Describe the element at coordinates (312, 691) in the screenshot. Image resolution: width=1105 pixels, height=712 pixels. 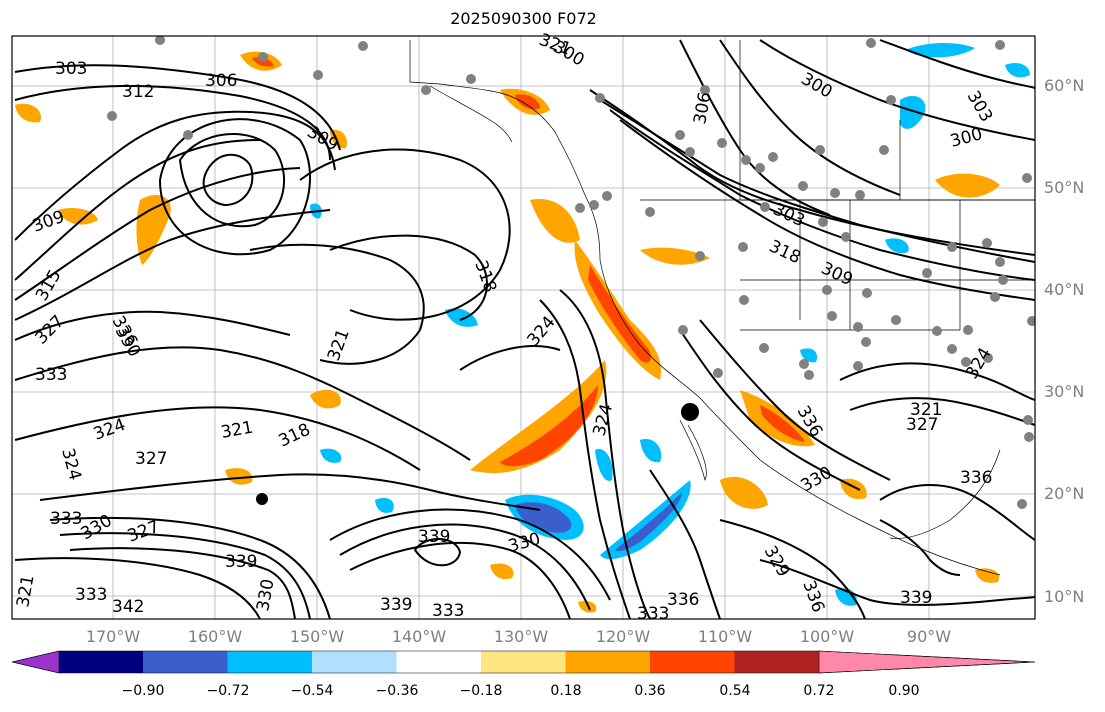
I see `colorbar-tick-label: −0.54` at that location.